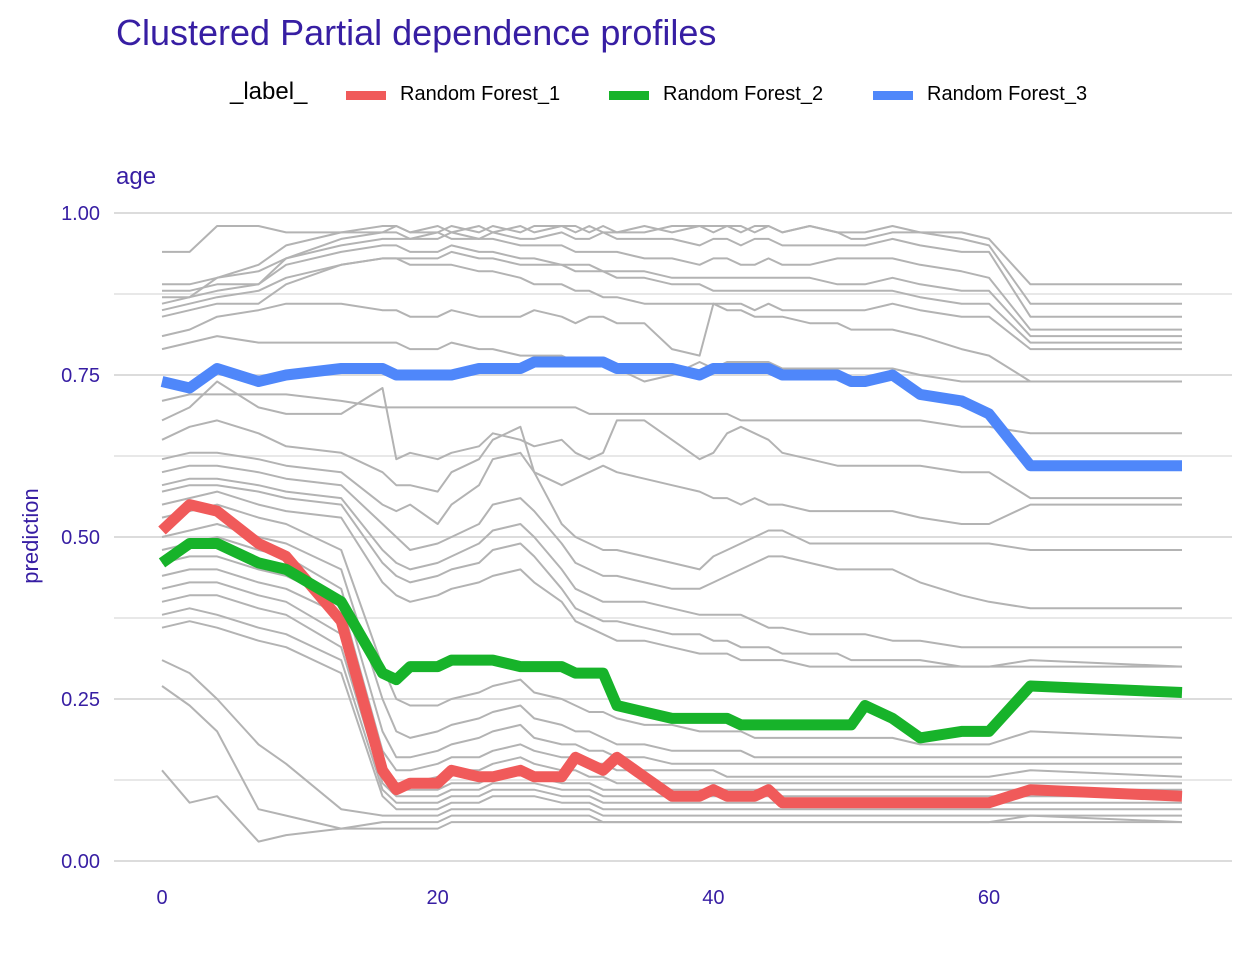  What do you see at coordinates (80, 214) in the screenshot?
I see `y-tick-label: 1.00` at bounding box center [80, 214].